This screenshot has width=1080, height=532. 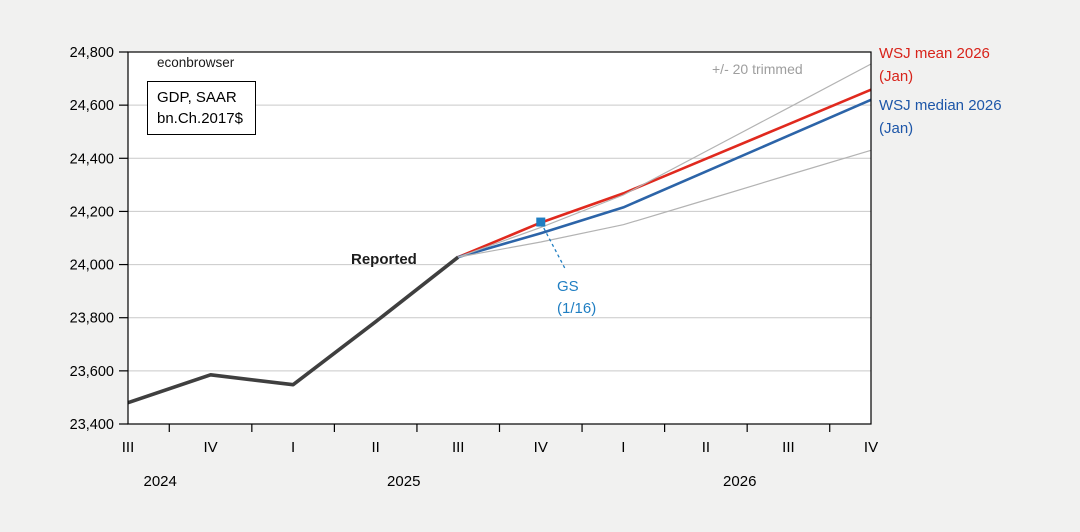 I want to click on y-tick-label: 24,200, so click(x=92, y=212).